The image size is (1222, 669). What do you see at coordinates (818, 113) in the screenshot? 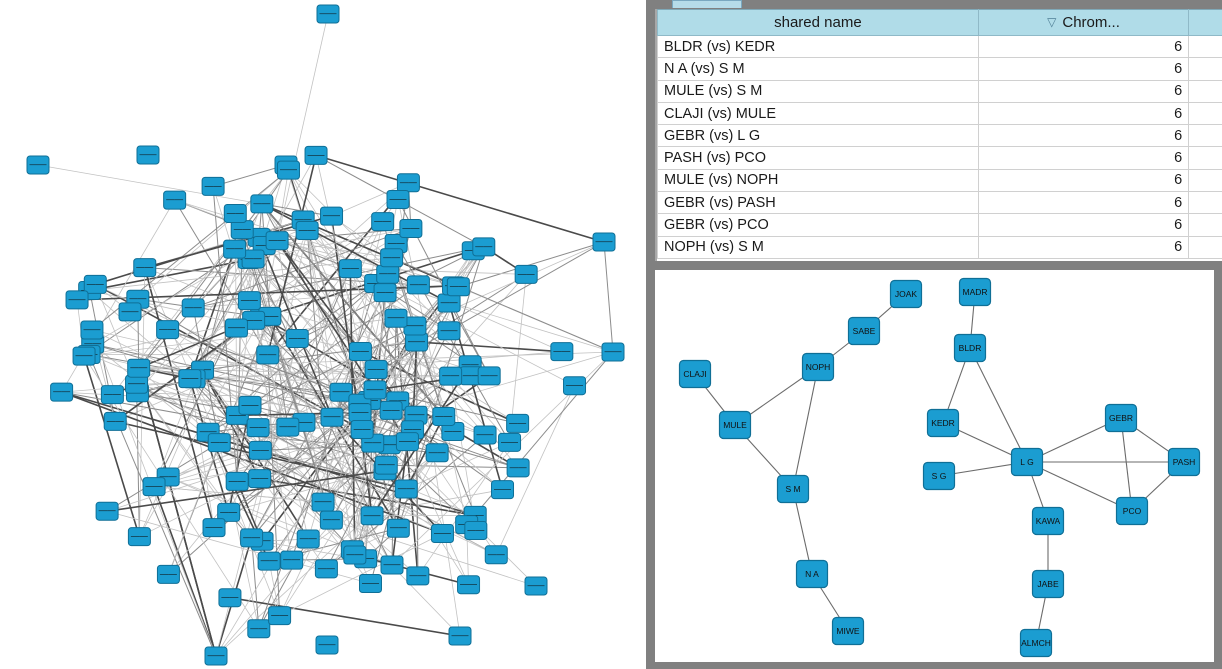
I see `cell-shared_name: CLAJI (vs) MULE` at bounding box center [818, 113].